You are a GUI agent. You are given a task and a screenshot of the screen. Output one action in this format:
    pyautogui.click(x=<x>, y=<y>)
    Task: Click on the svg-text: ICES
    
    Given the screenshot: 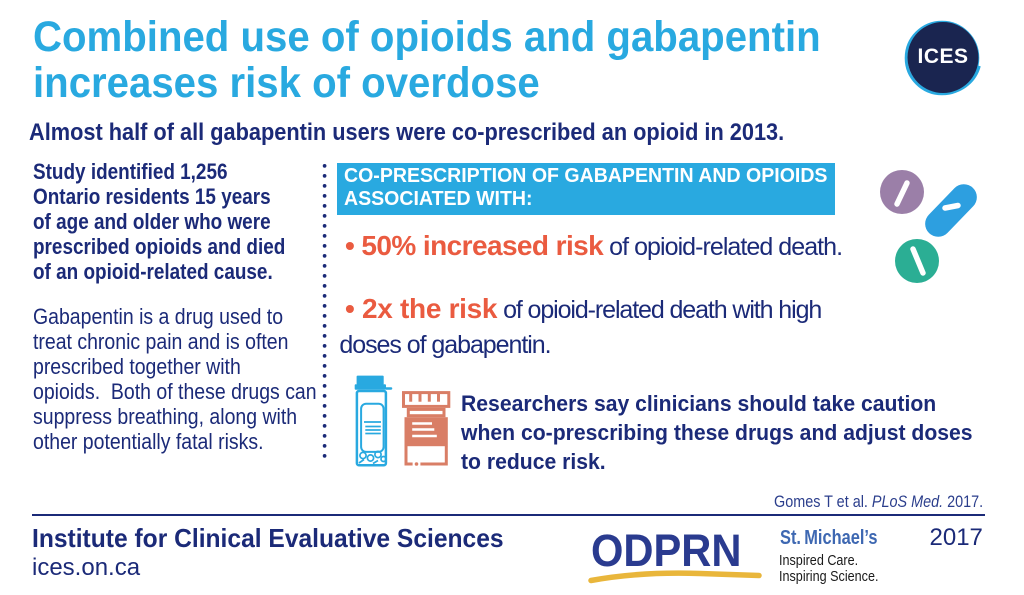 What is the action you would take?
    pyautogui.click(x=942, y=56)
    